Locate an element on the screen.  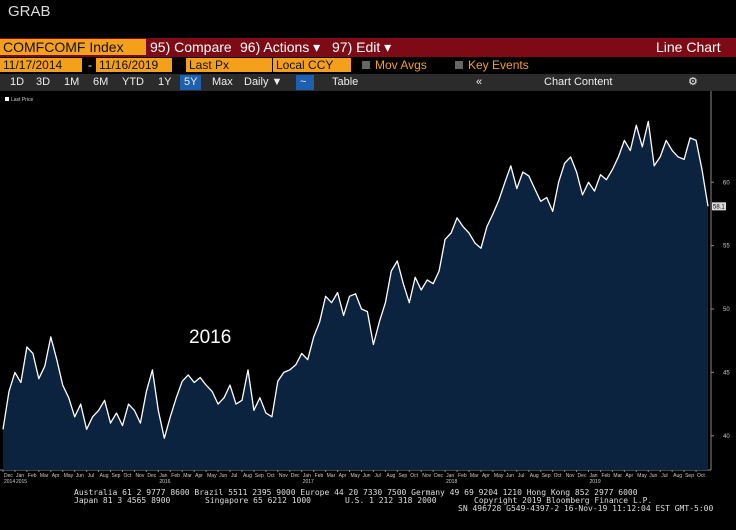
period-button: 6M is located at coordinates (101, 82).